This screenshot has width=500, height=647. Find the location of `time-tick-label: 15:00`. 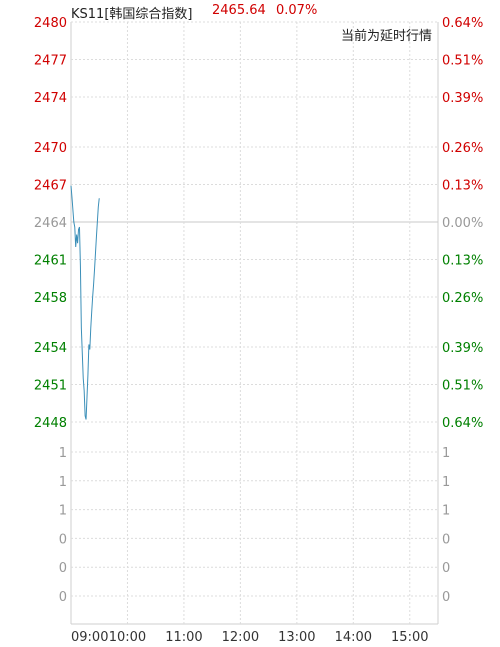

time-tick-label: 15:00 is located at coordinates (409, 637).